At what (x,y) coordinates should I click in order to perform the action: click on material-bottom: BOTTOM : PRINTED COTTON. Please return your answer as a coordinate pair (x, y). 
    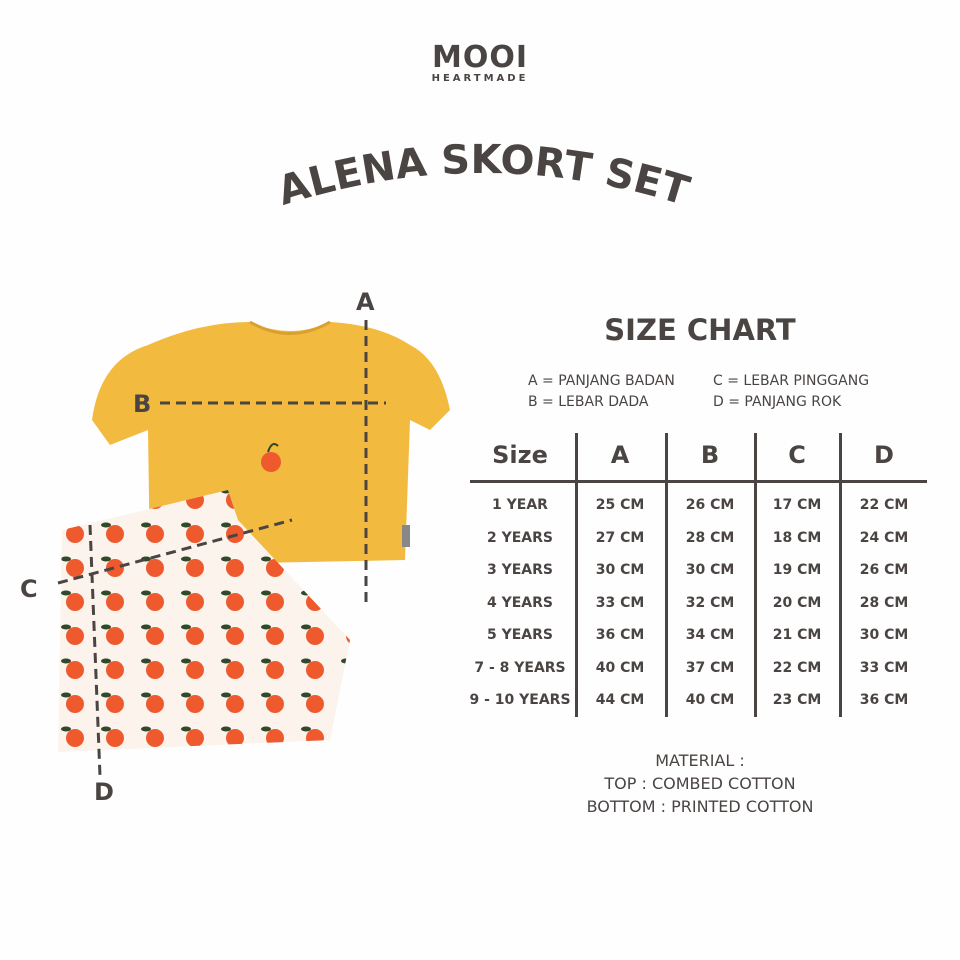
    Looking at the image, I should click on (700, 806).